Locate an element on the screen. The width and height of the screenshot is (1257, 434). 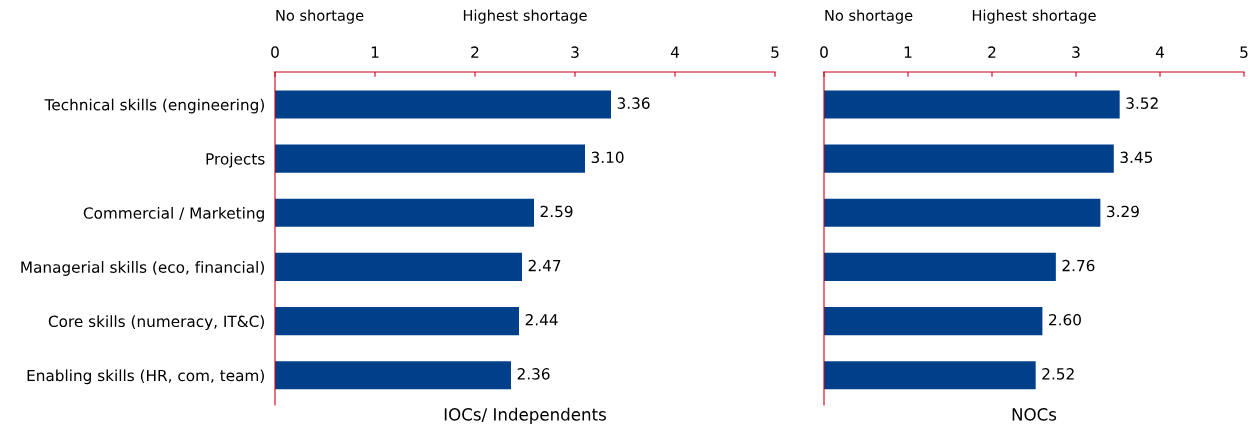
y-tick-label: Enabling skills (HR, com, team) is located at coordinates (145, 377).